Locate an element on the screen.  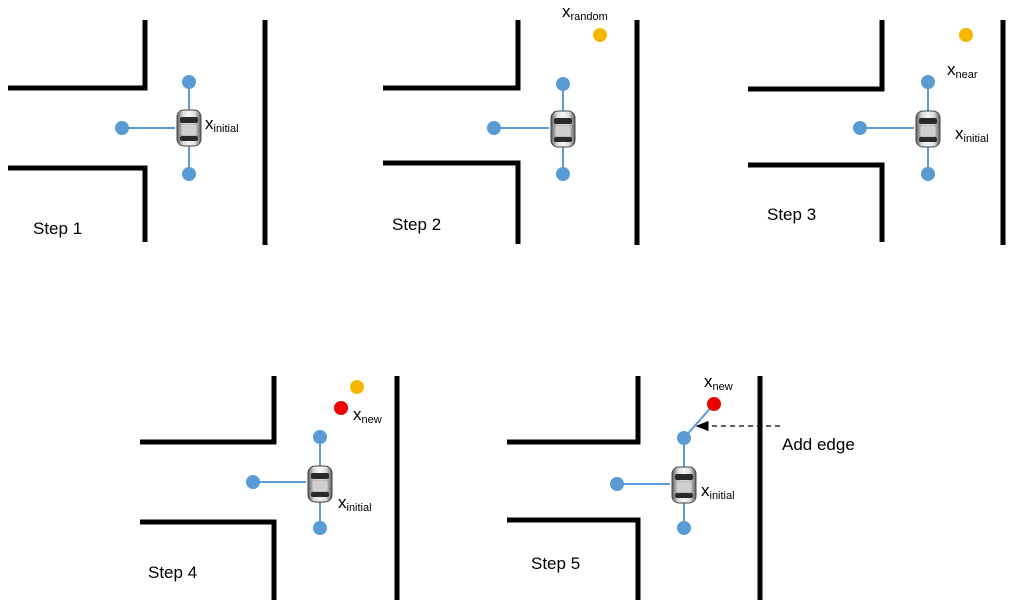
x-near-label: xnear is located at coordinates (962, 70).